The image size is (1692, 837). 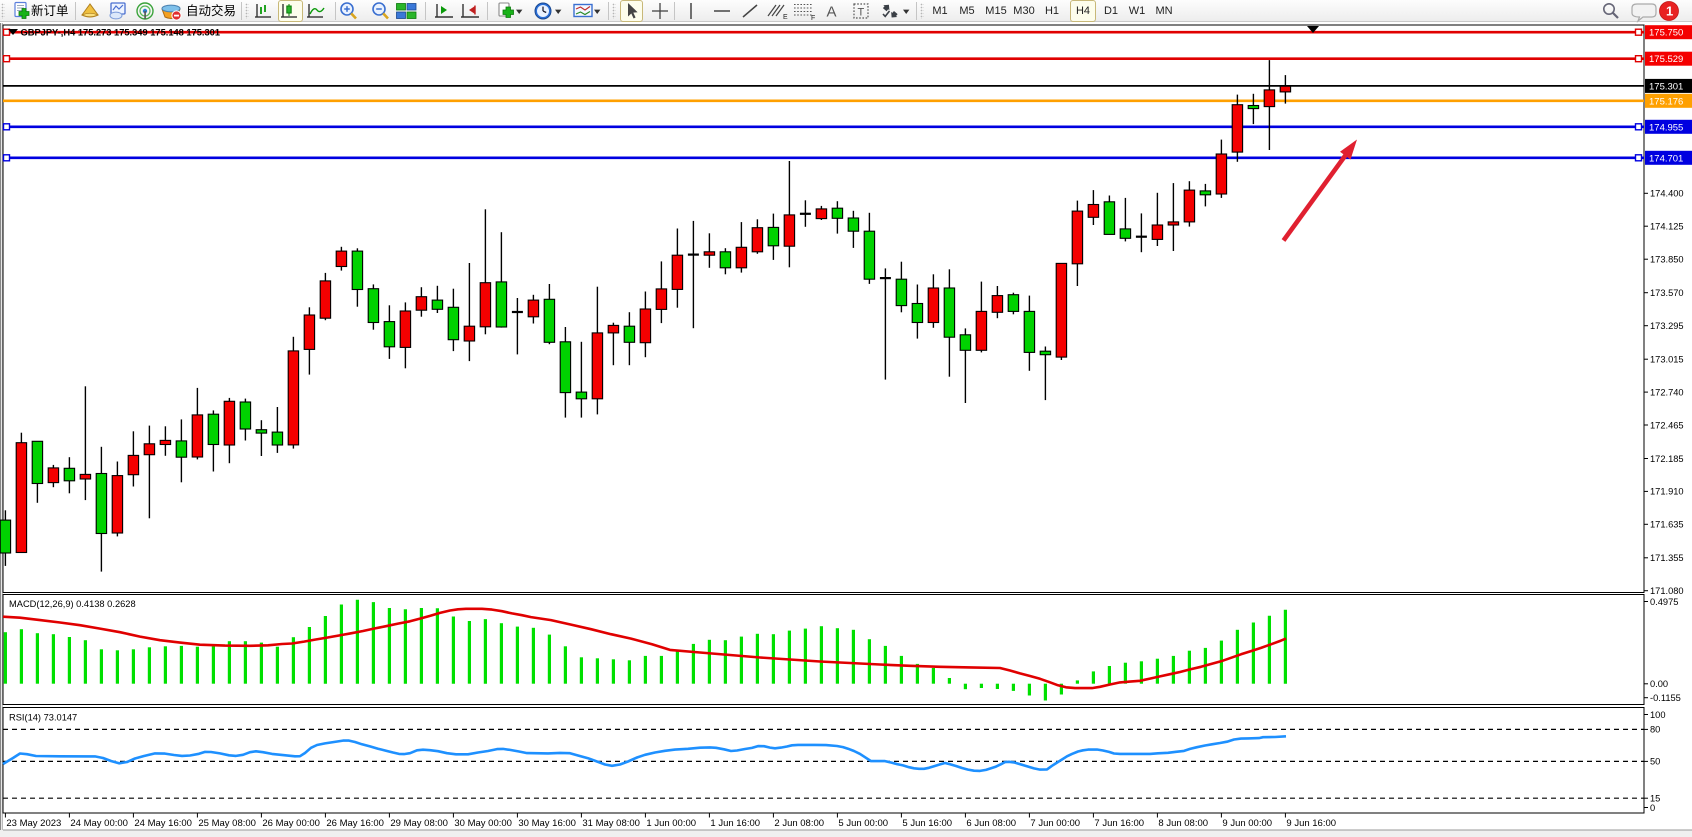 What do you see at coordinates (1666, 59) in the screenshot?
I see `svg-text: 175.529` at bounding box center [1666, 59].